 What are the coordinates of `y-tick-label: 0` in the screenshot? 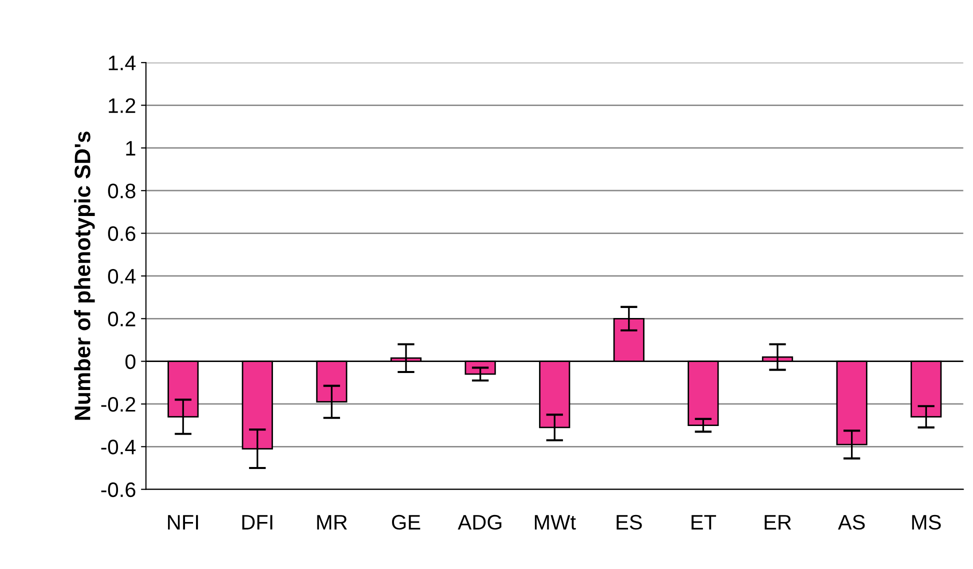 It's located at (130, 362).